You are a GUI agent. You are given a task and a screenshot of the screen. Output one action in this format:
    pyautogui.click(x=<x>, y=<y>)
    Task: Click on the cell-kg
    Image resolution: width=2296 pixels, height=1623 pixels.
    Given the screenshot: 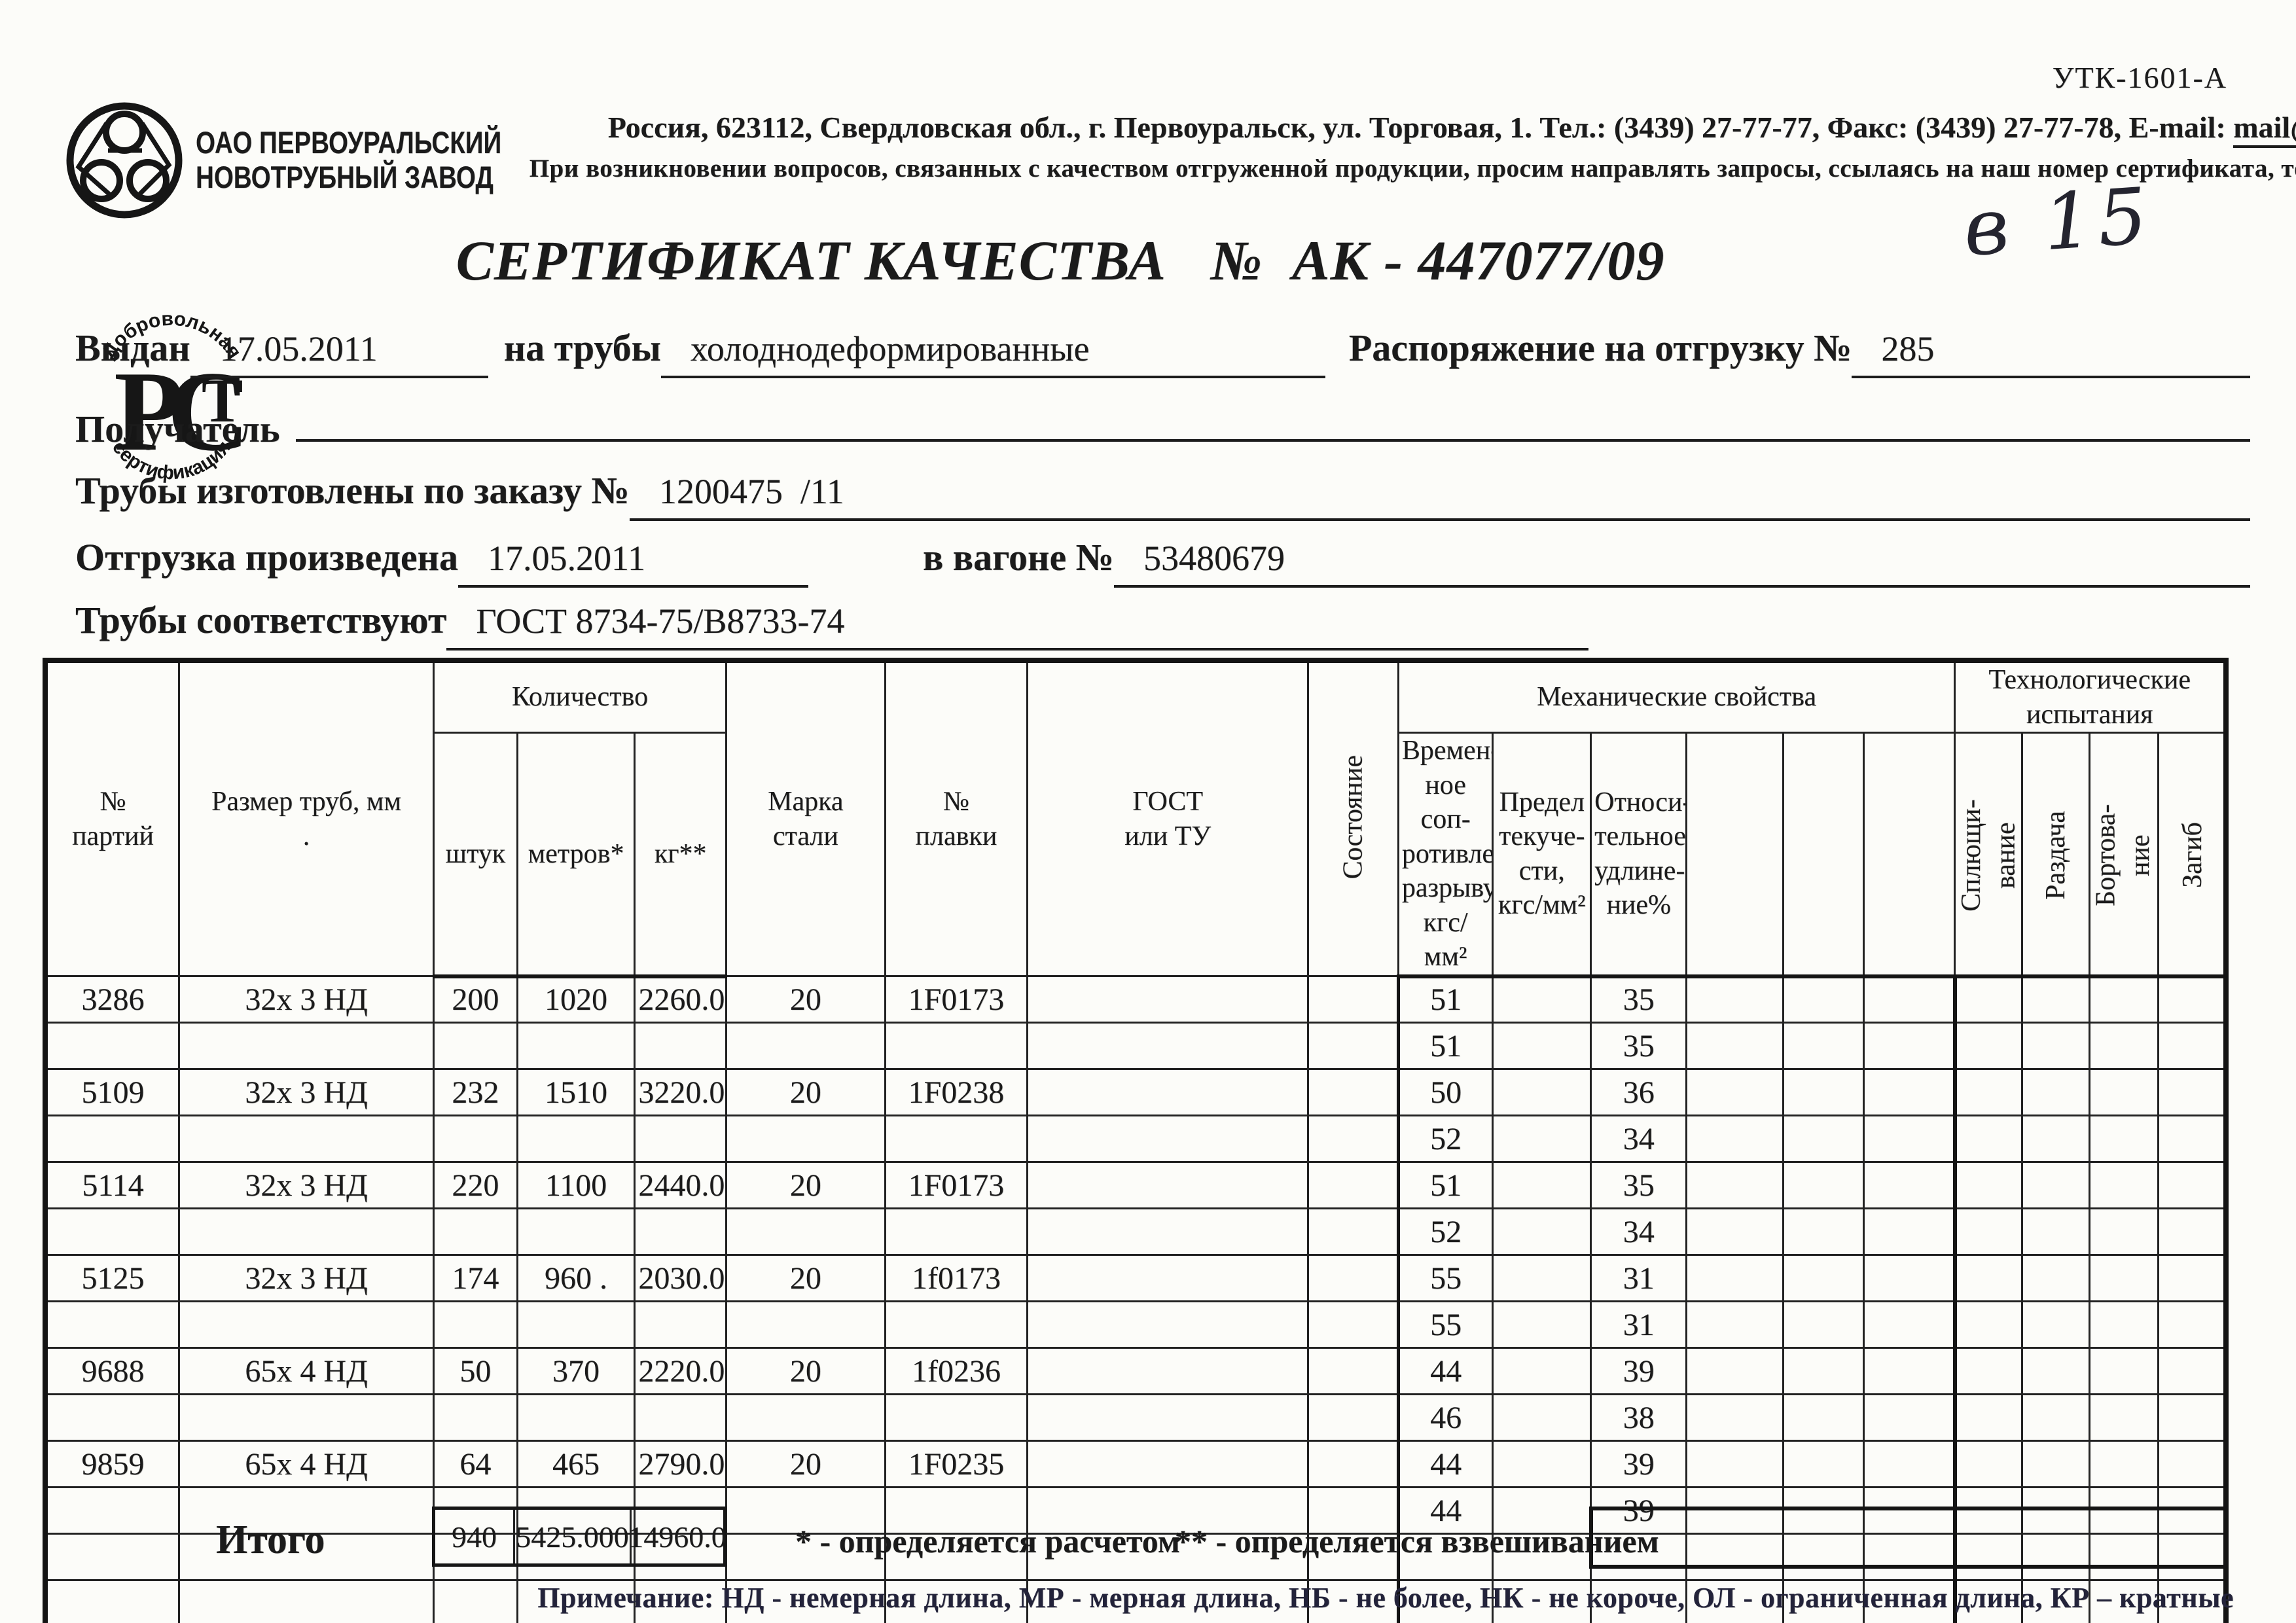 What is the action you would take?
    pyautogui.click(x=680, y=1557)
    